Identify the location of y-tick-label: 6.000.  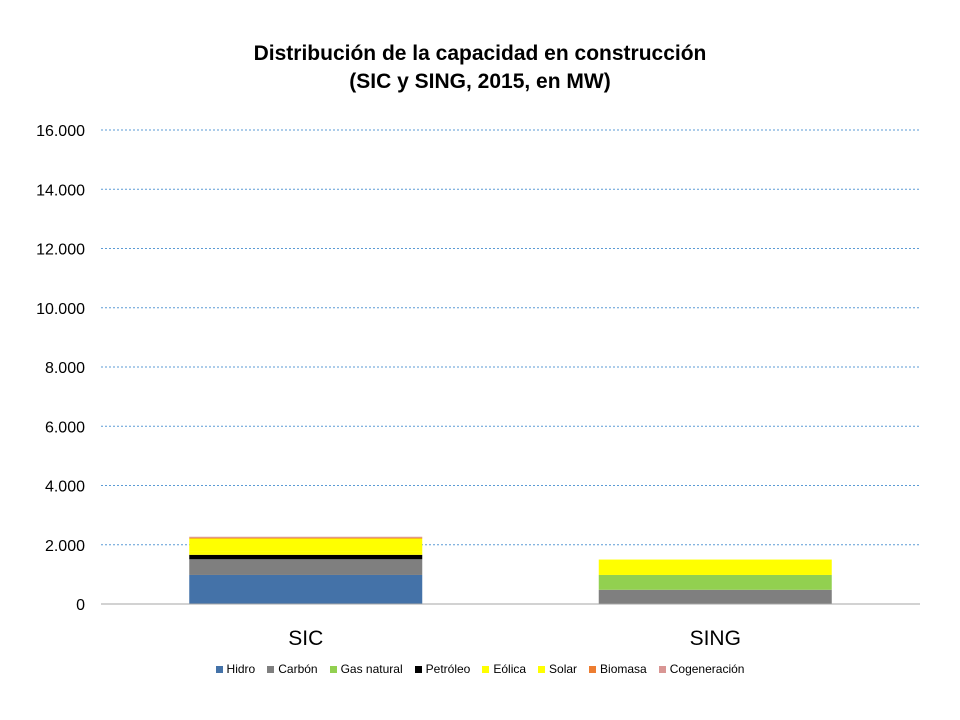
(65, 427).